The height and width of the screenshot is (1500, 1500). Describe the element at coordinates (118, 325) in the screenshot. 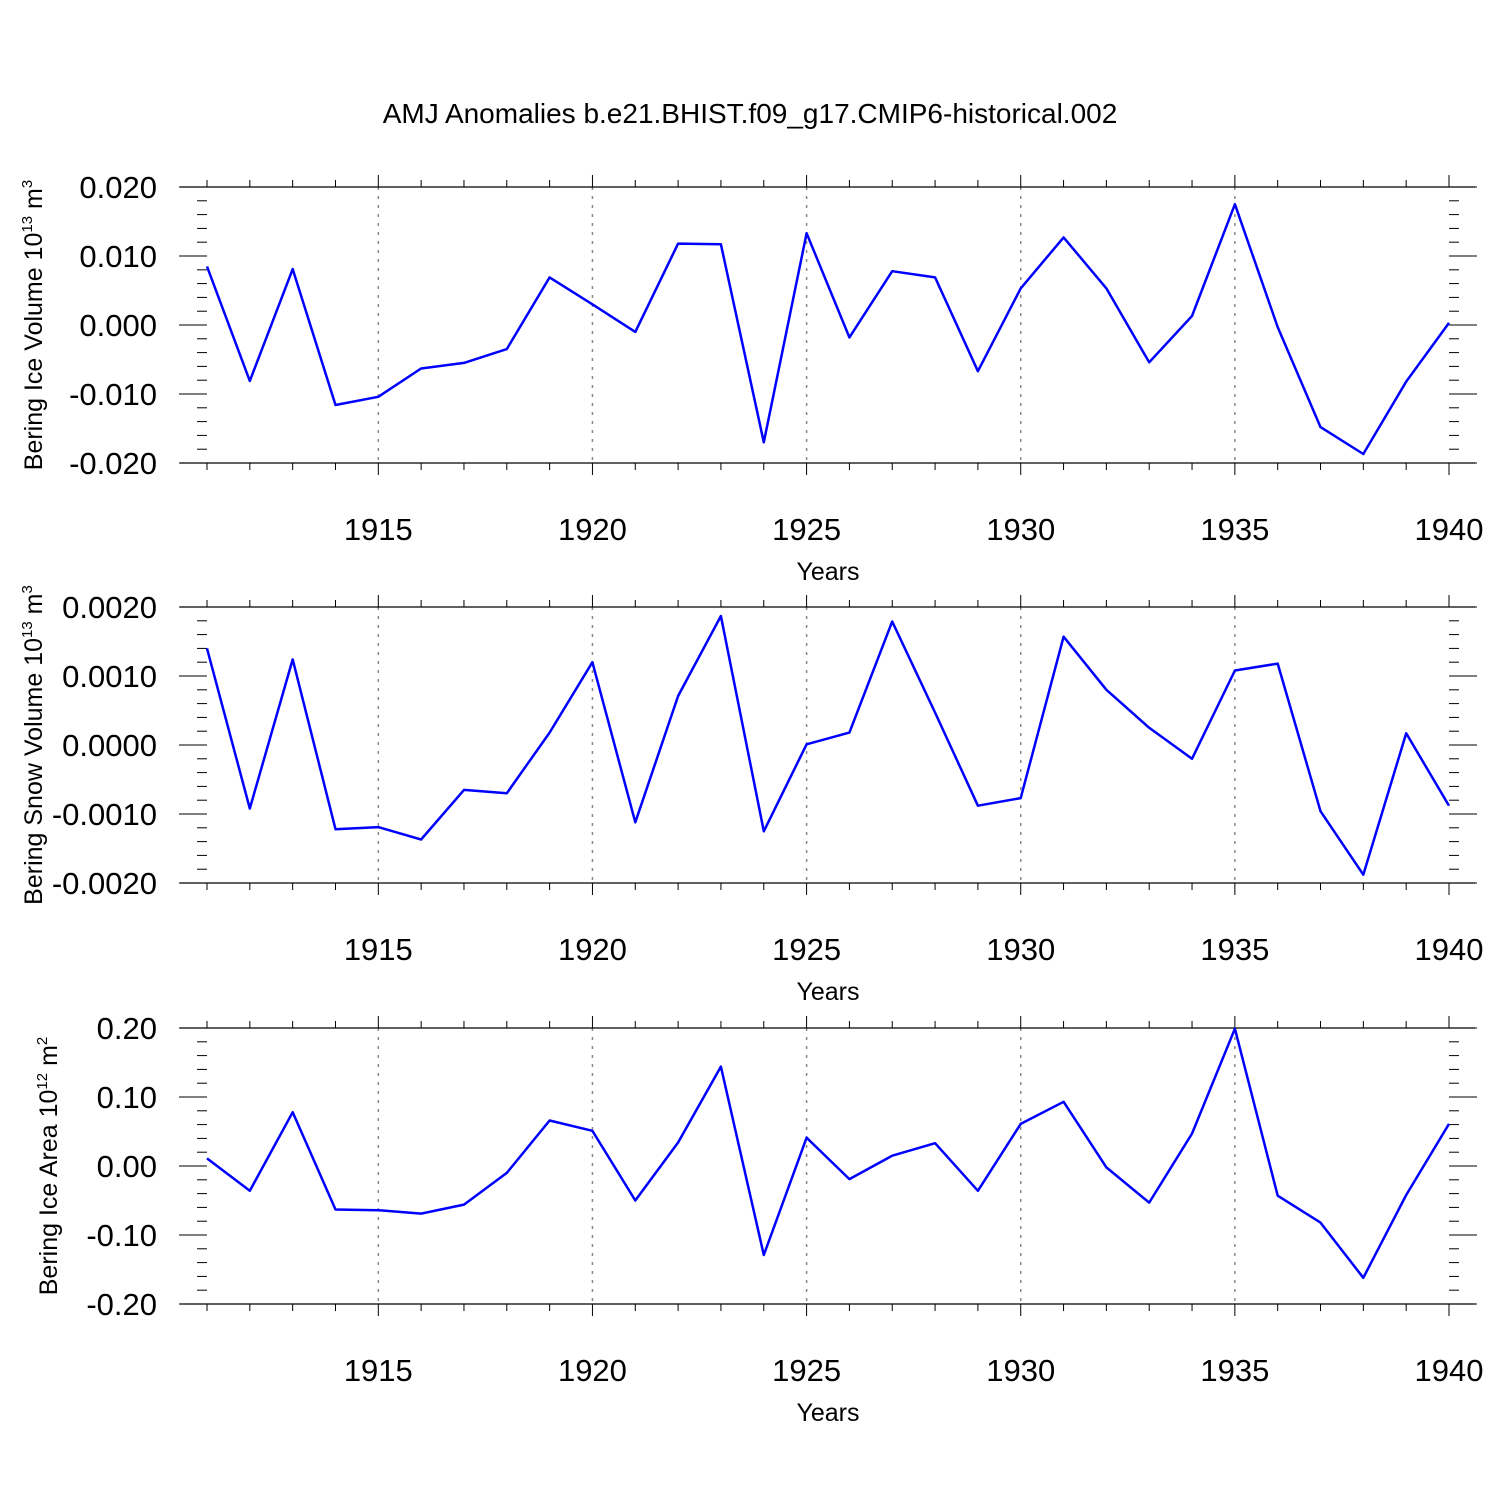

I see `y-tick-label: 0.000` at that location.